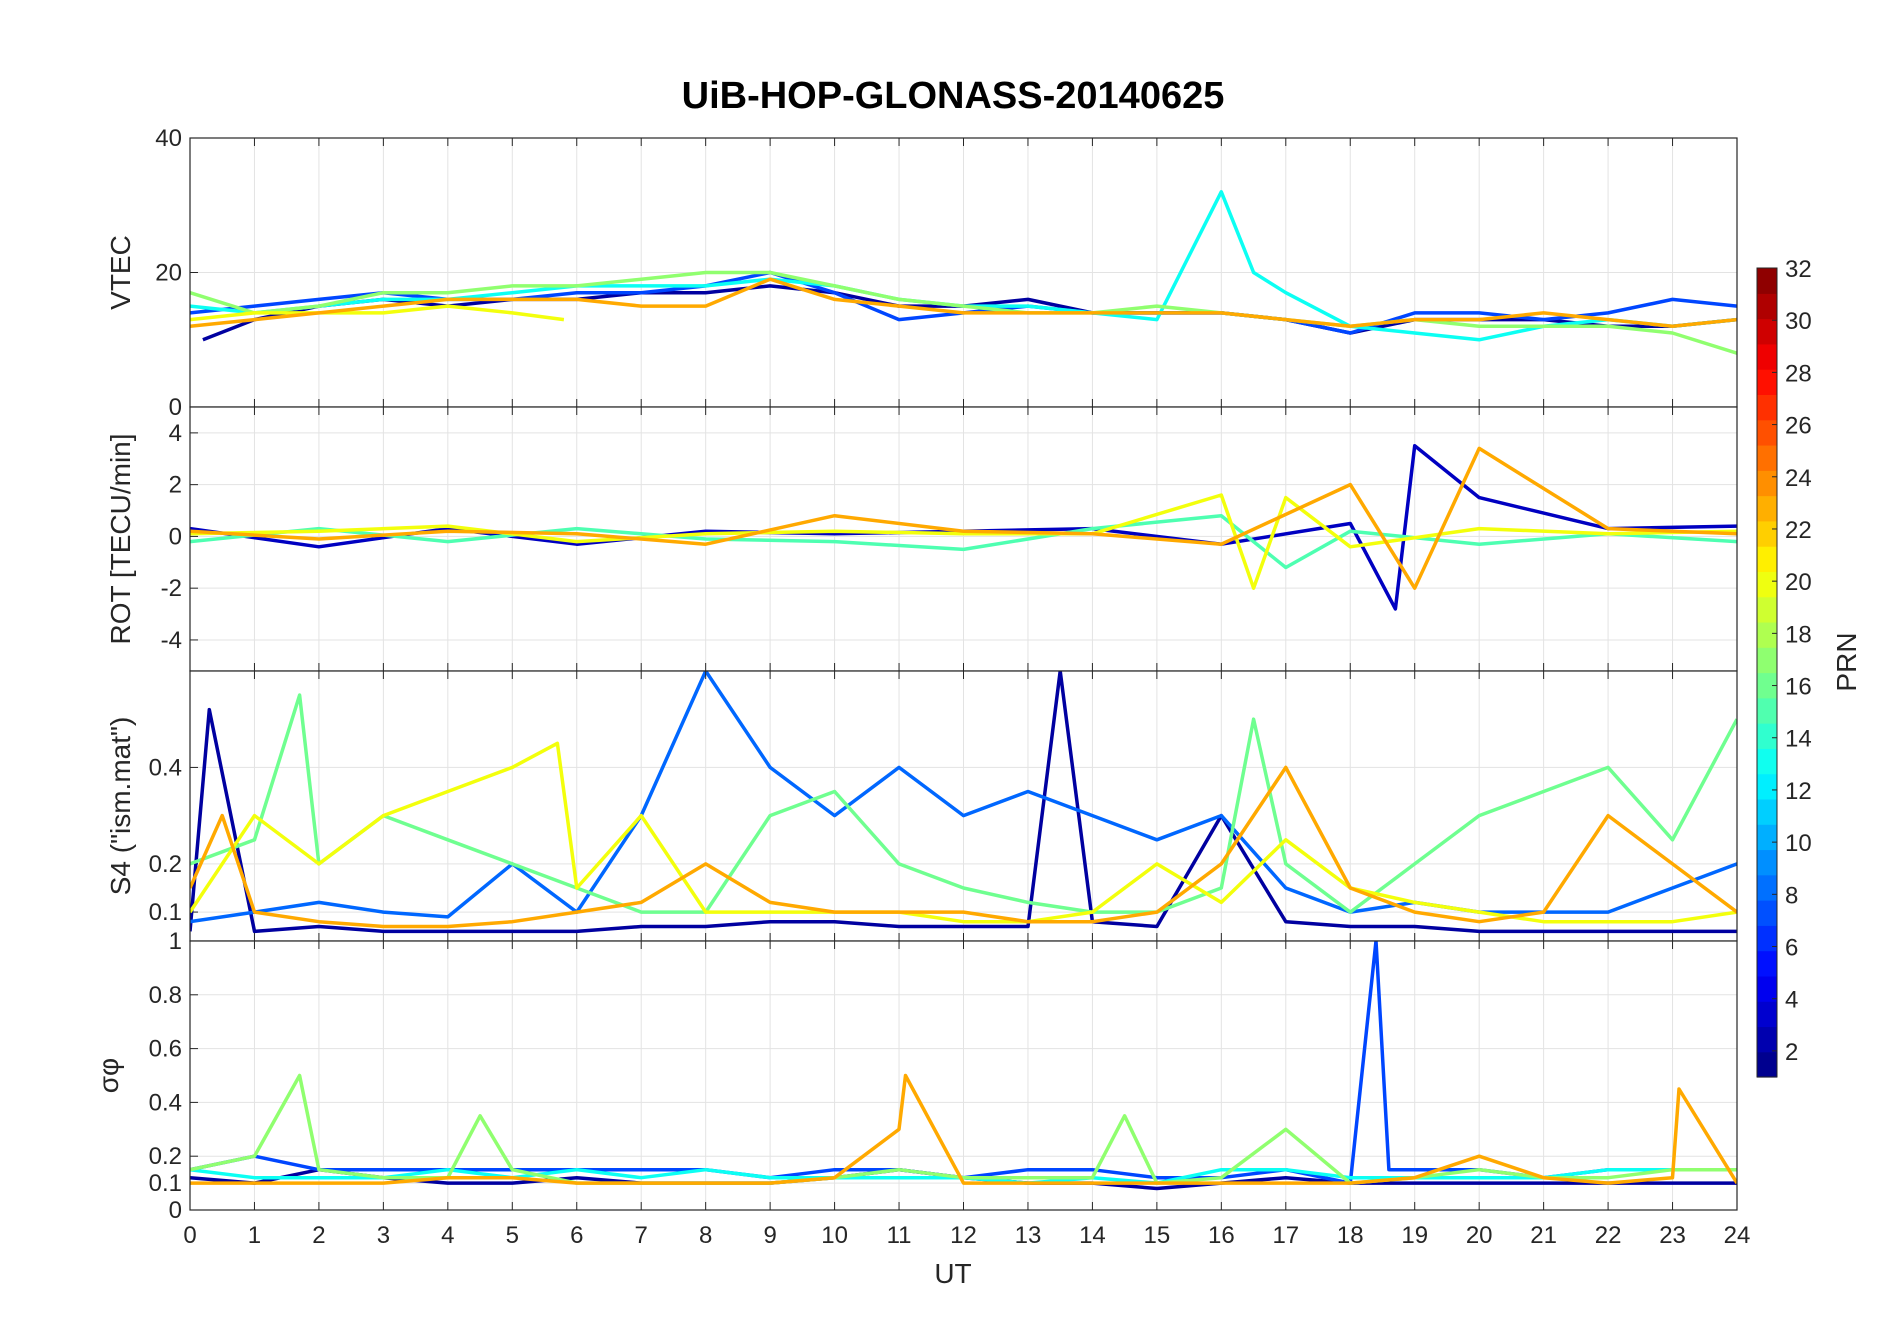 The height and width of the screenshot is (1330, 1902). Describe the element at coordinates (641, 1235) in the screenshot. I see `x-tick-label: 7` at that location.